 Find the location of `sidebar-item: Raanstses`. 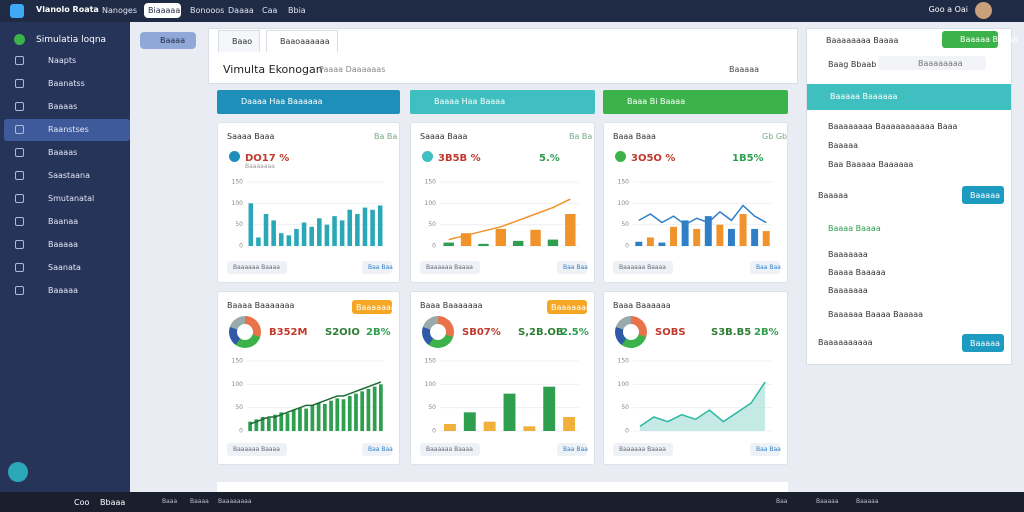

sidebar-item: Raanstses is located at coordinates (68, 129).